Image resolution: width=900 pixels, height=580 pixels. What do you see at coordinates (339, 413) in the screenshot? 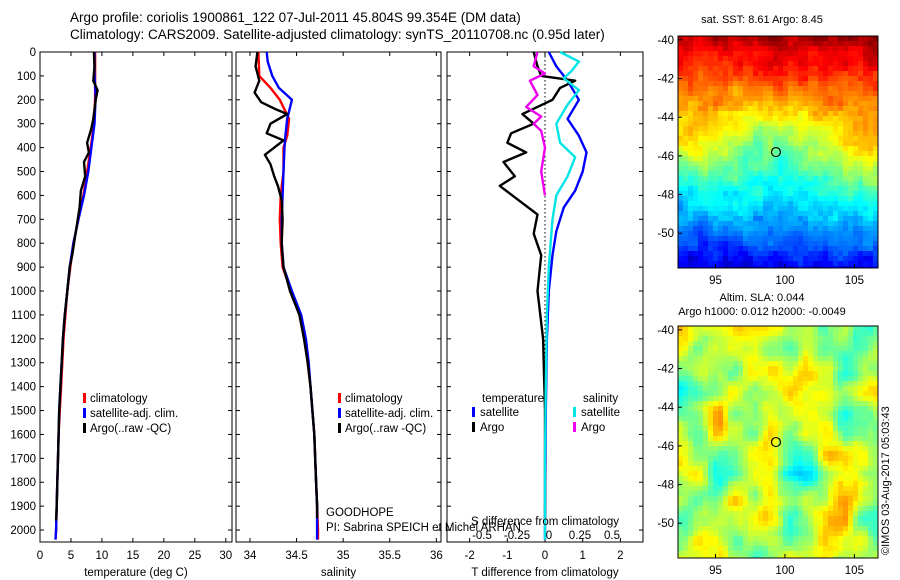
I see `legend-swatch` at bounding box center [339, 413].